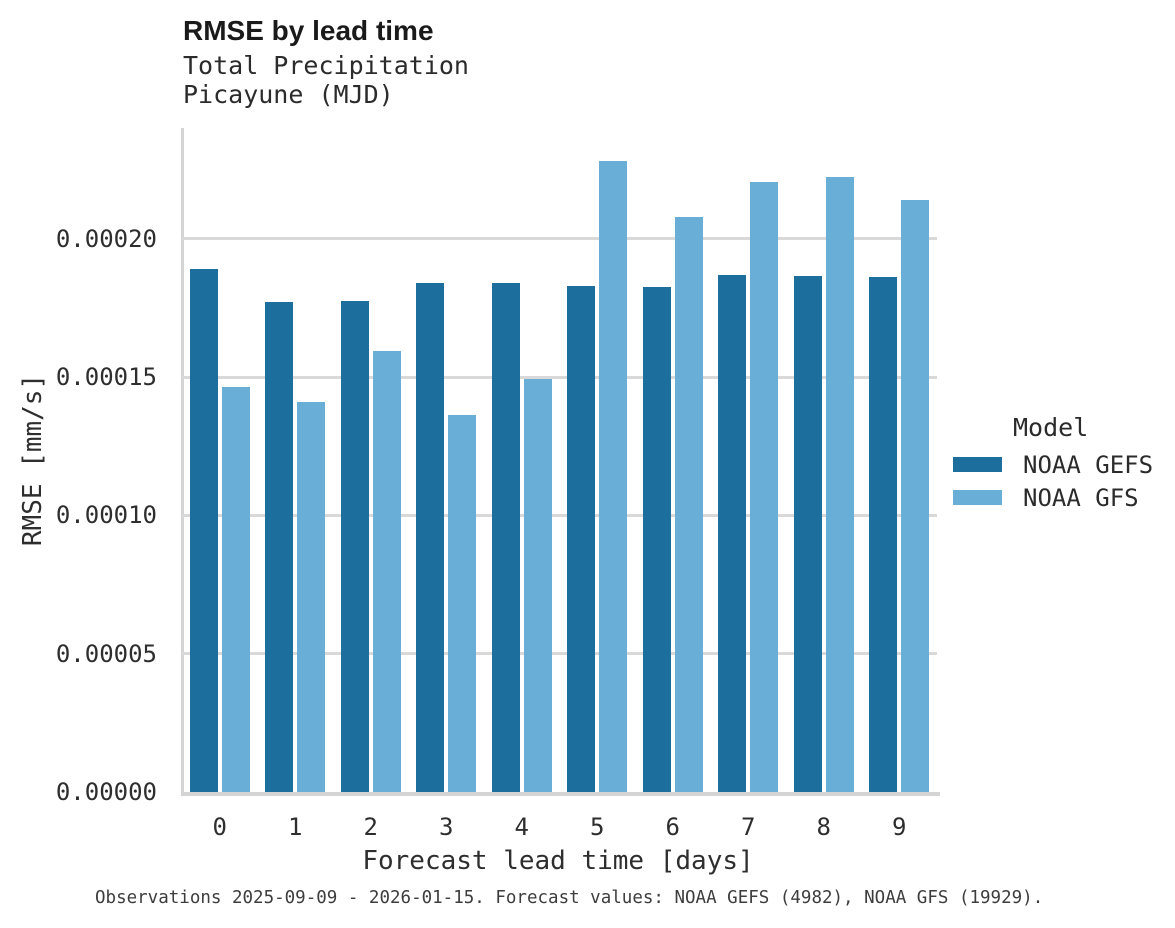 The width and height of the screenshot is (1175, 928). What do you see at coordinates (106, 515) in the screenshot?
I see `y-tick-label: 0.00010` at bounding box center [106, 515].